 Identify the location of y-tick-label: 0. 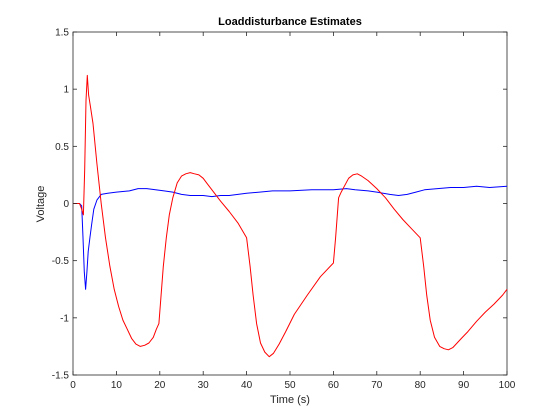
(66, 204).